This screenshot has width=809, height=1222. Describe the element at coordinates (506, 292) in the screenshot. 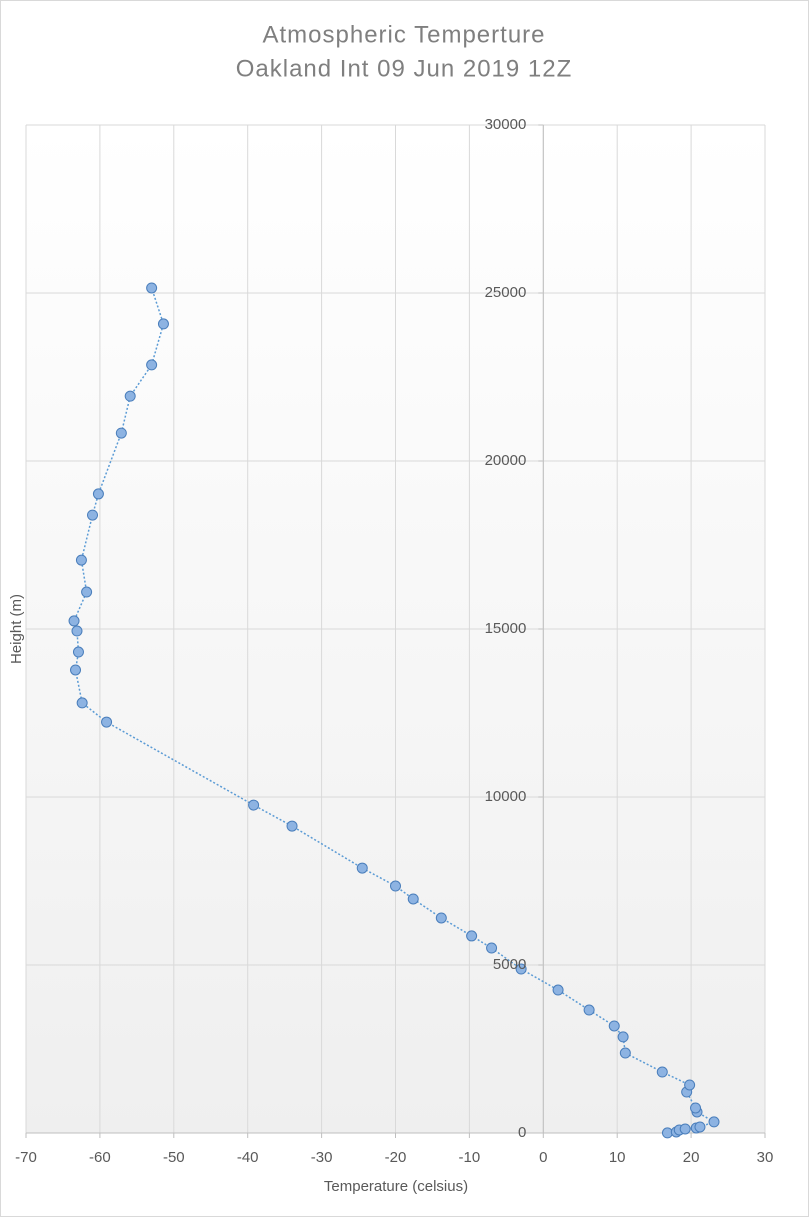

I see `y-tick-label: 25000` at that location.